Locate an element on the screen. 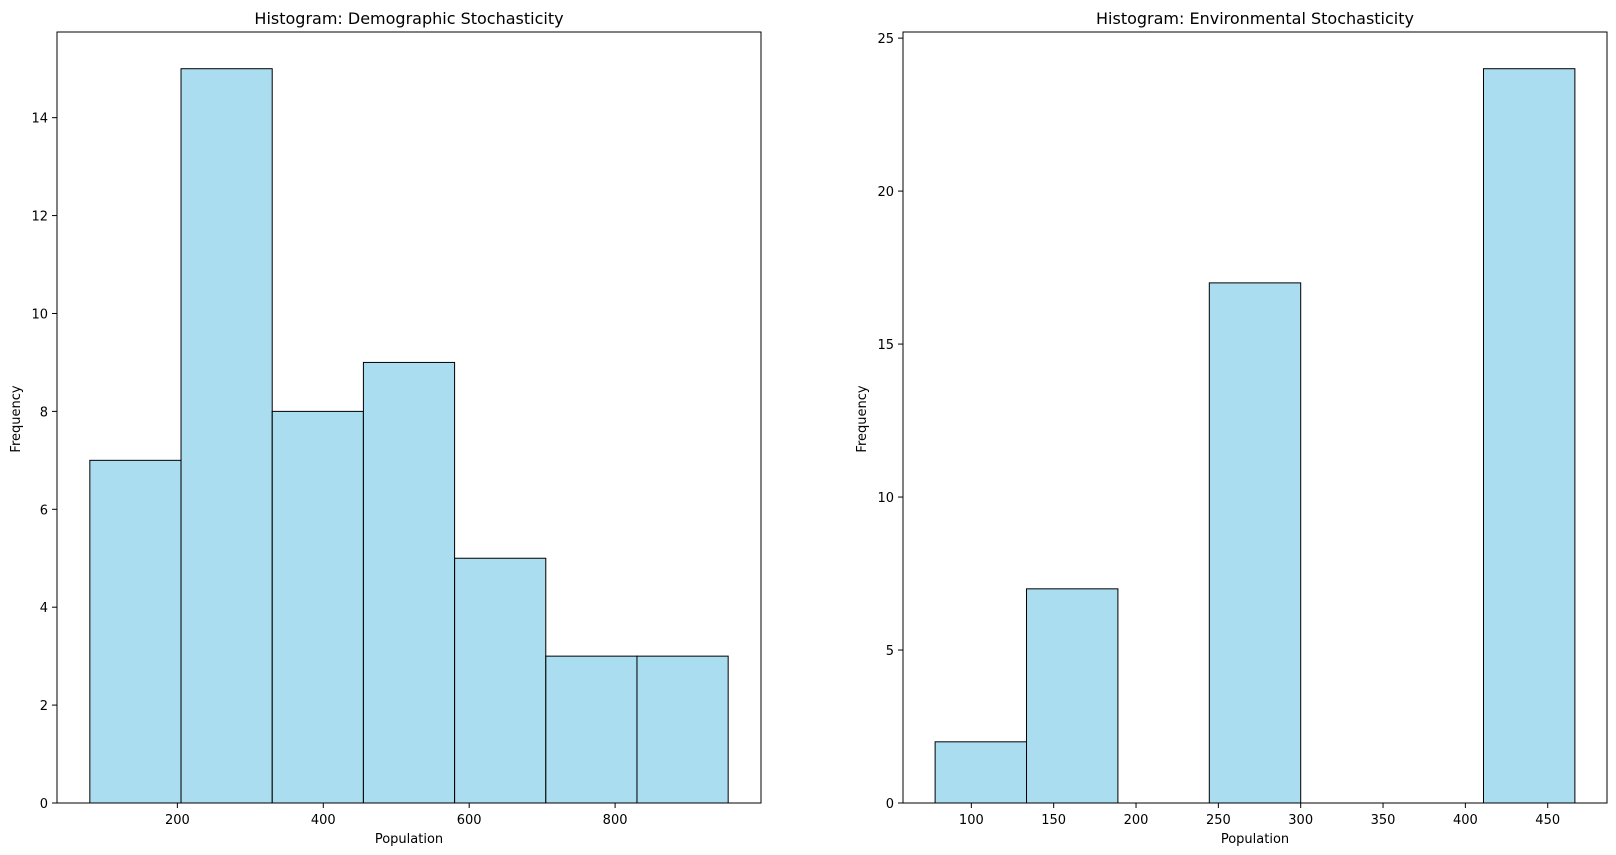 The width and height of the screenshot is (1616, 855). y-tick-label: 2 is located at coordinates (44, 706).